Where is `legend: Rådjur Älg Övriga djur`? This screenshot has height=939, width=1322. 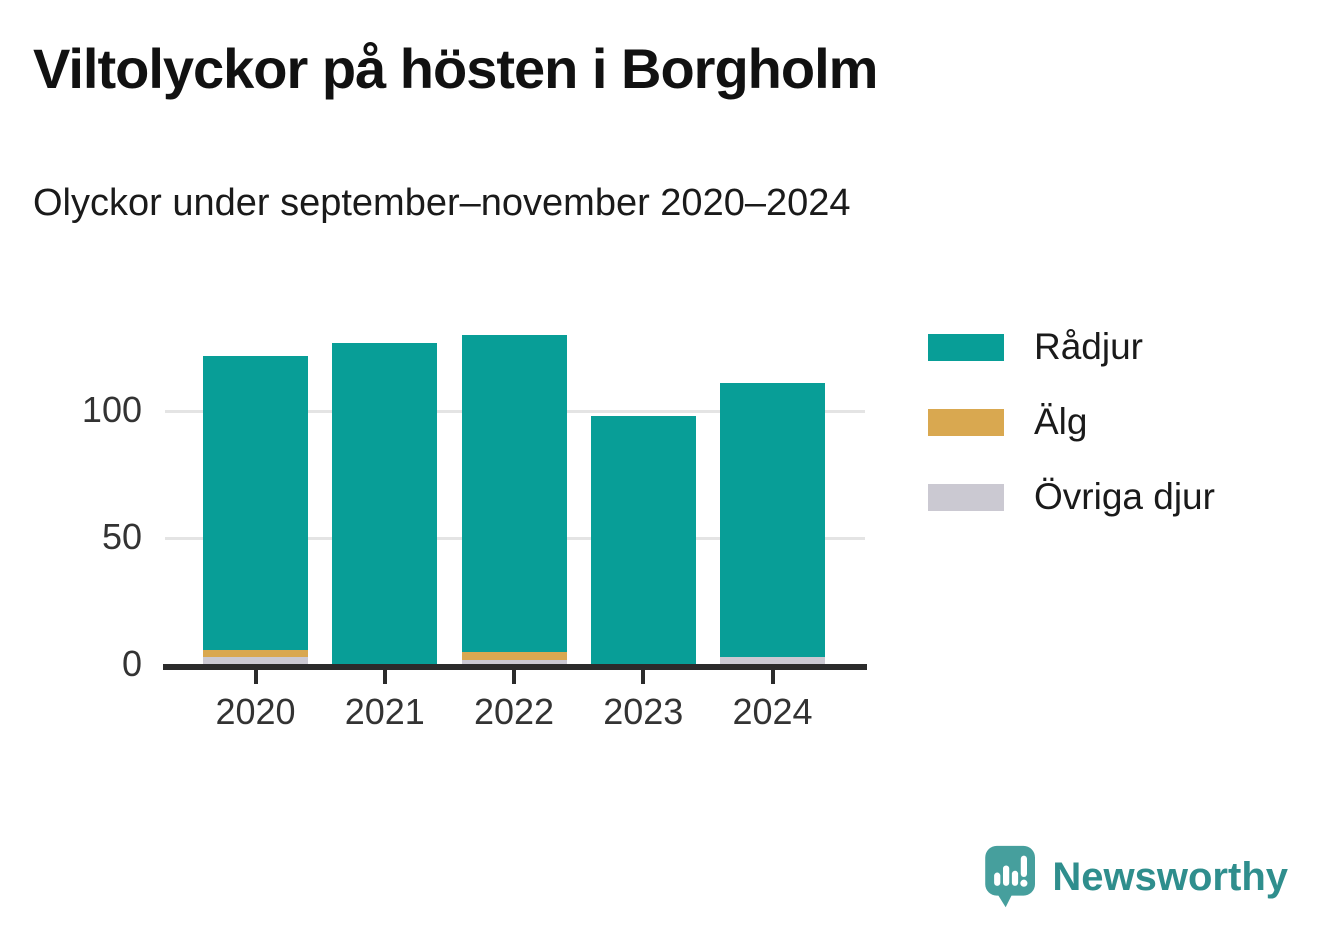 legend: Rådjur Älg Övriga djur is located at coordinates (1071, 422).